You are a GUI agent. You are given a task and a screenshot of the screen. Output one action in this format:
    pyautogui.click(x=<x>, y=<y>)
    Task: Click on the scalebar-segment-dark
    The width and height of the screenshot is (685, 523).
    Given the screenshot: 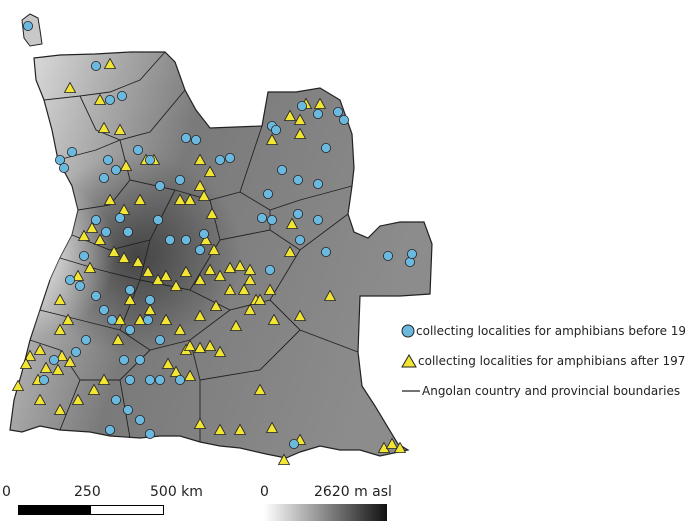 What is the action you would take?
    pyautogui.click(x=55, y=510)
    